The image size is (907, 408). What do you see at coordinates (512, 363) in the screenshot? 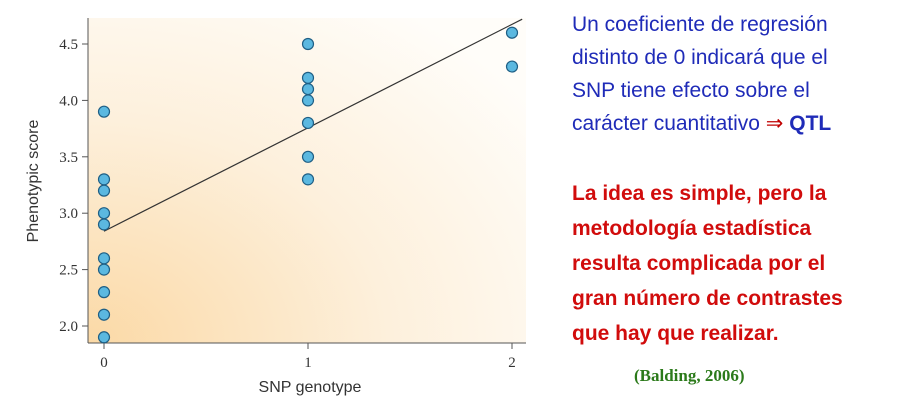
I see `x-tick-label: 2` at bounding box center [512, 363].